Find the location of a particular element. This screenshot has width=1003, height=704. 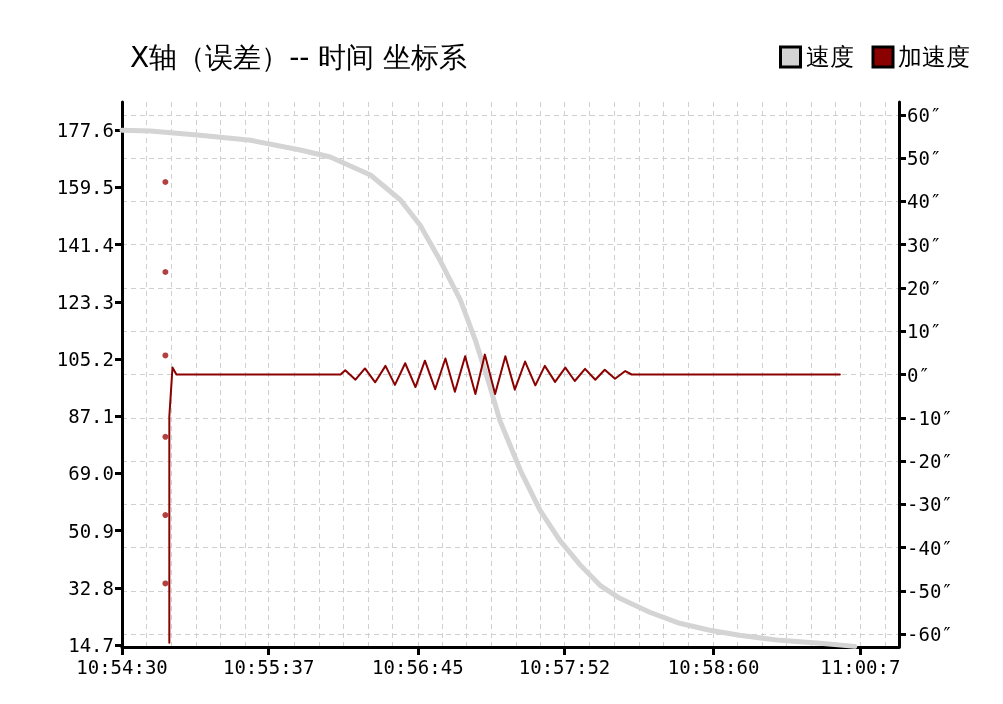

x-tick-label: 10:55:37 is located at coordinates (268, 666).